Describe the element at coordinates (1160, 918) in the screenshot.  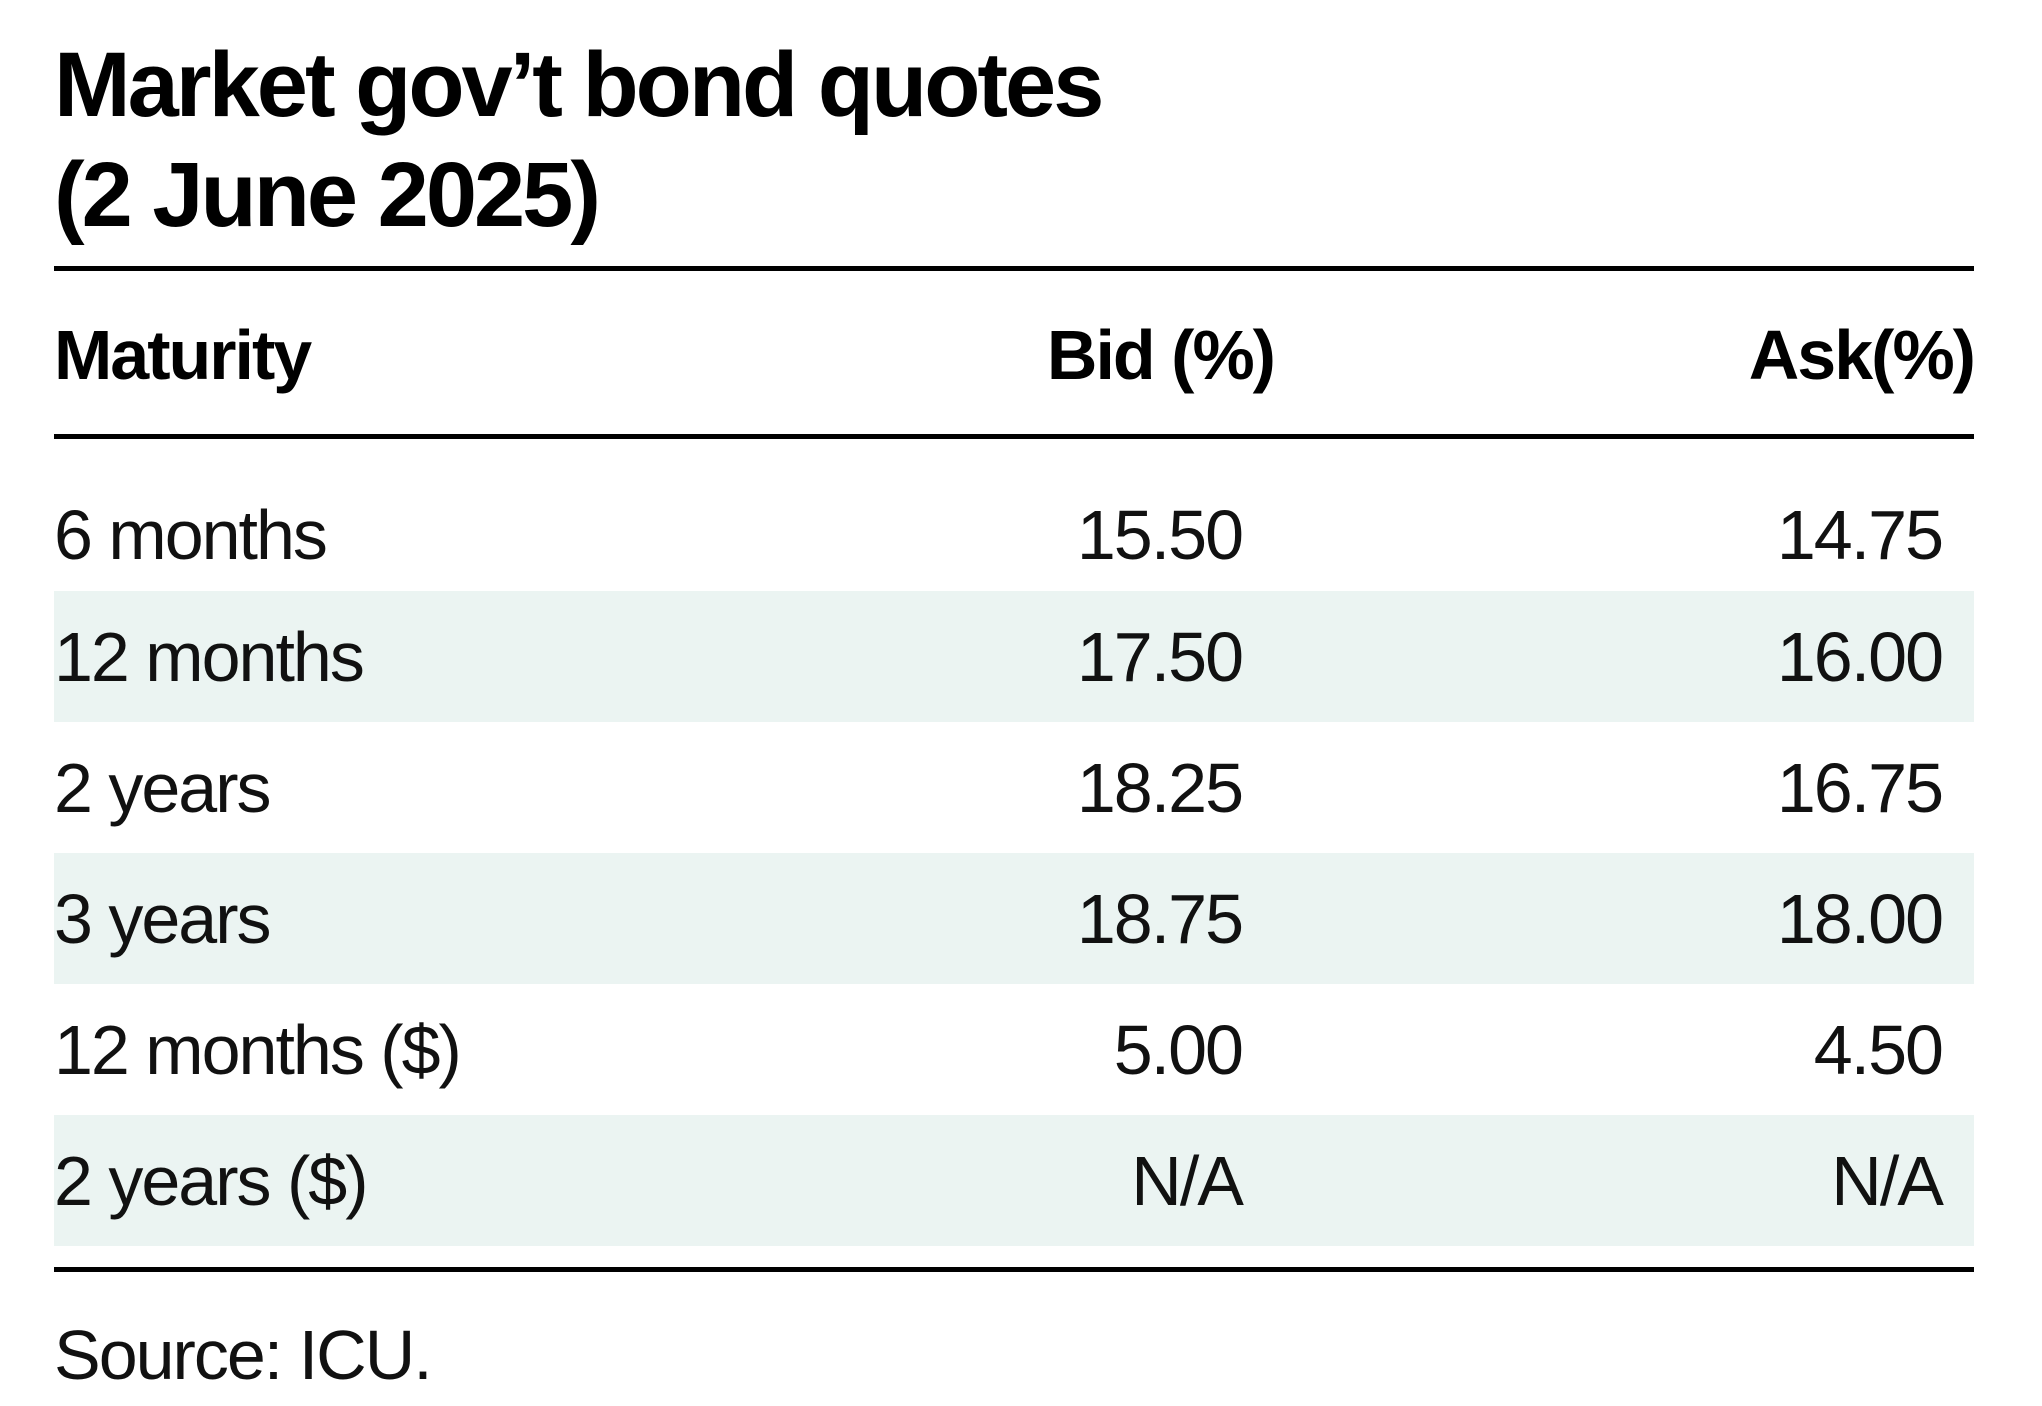
I see `bid-cell: 18.75` at that location.